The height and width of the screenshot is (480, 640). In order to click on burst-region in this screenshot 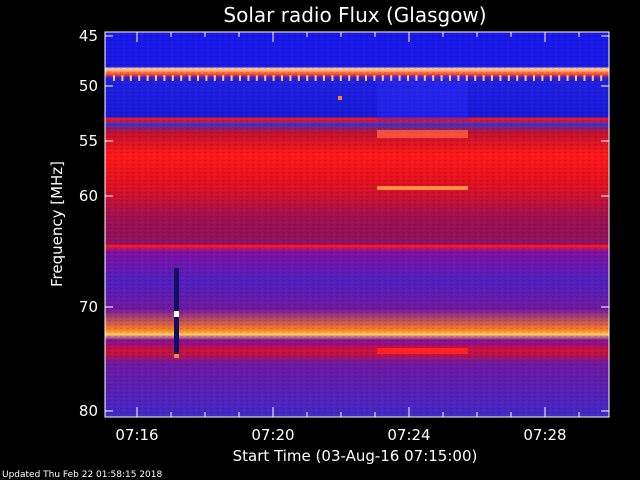, I will do `click(422, 97)`.